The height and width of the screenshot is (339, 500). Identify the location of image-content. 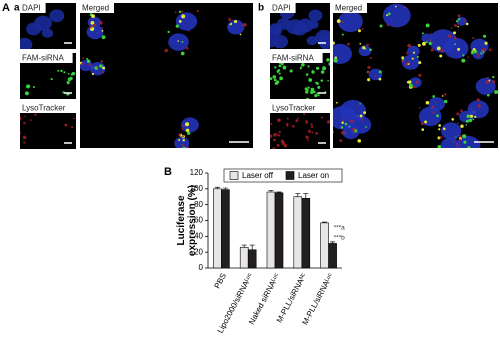
(415, 78).